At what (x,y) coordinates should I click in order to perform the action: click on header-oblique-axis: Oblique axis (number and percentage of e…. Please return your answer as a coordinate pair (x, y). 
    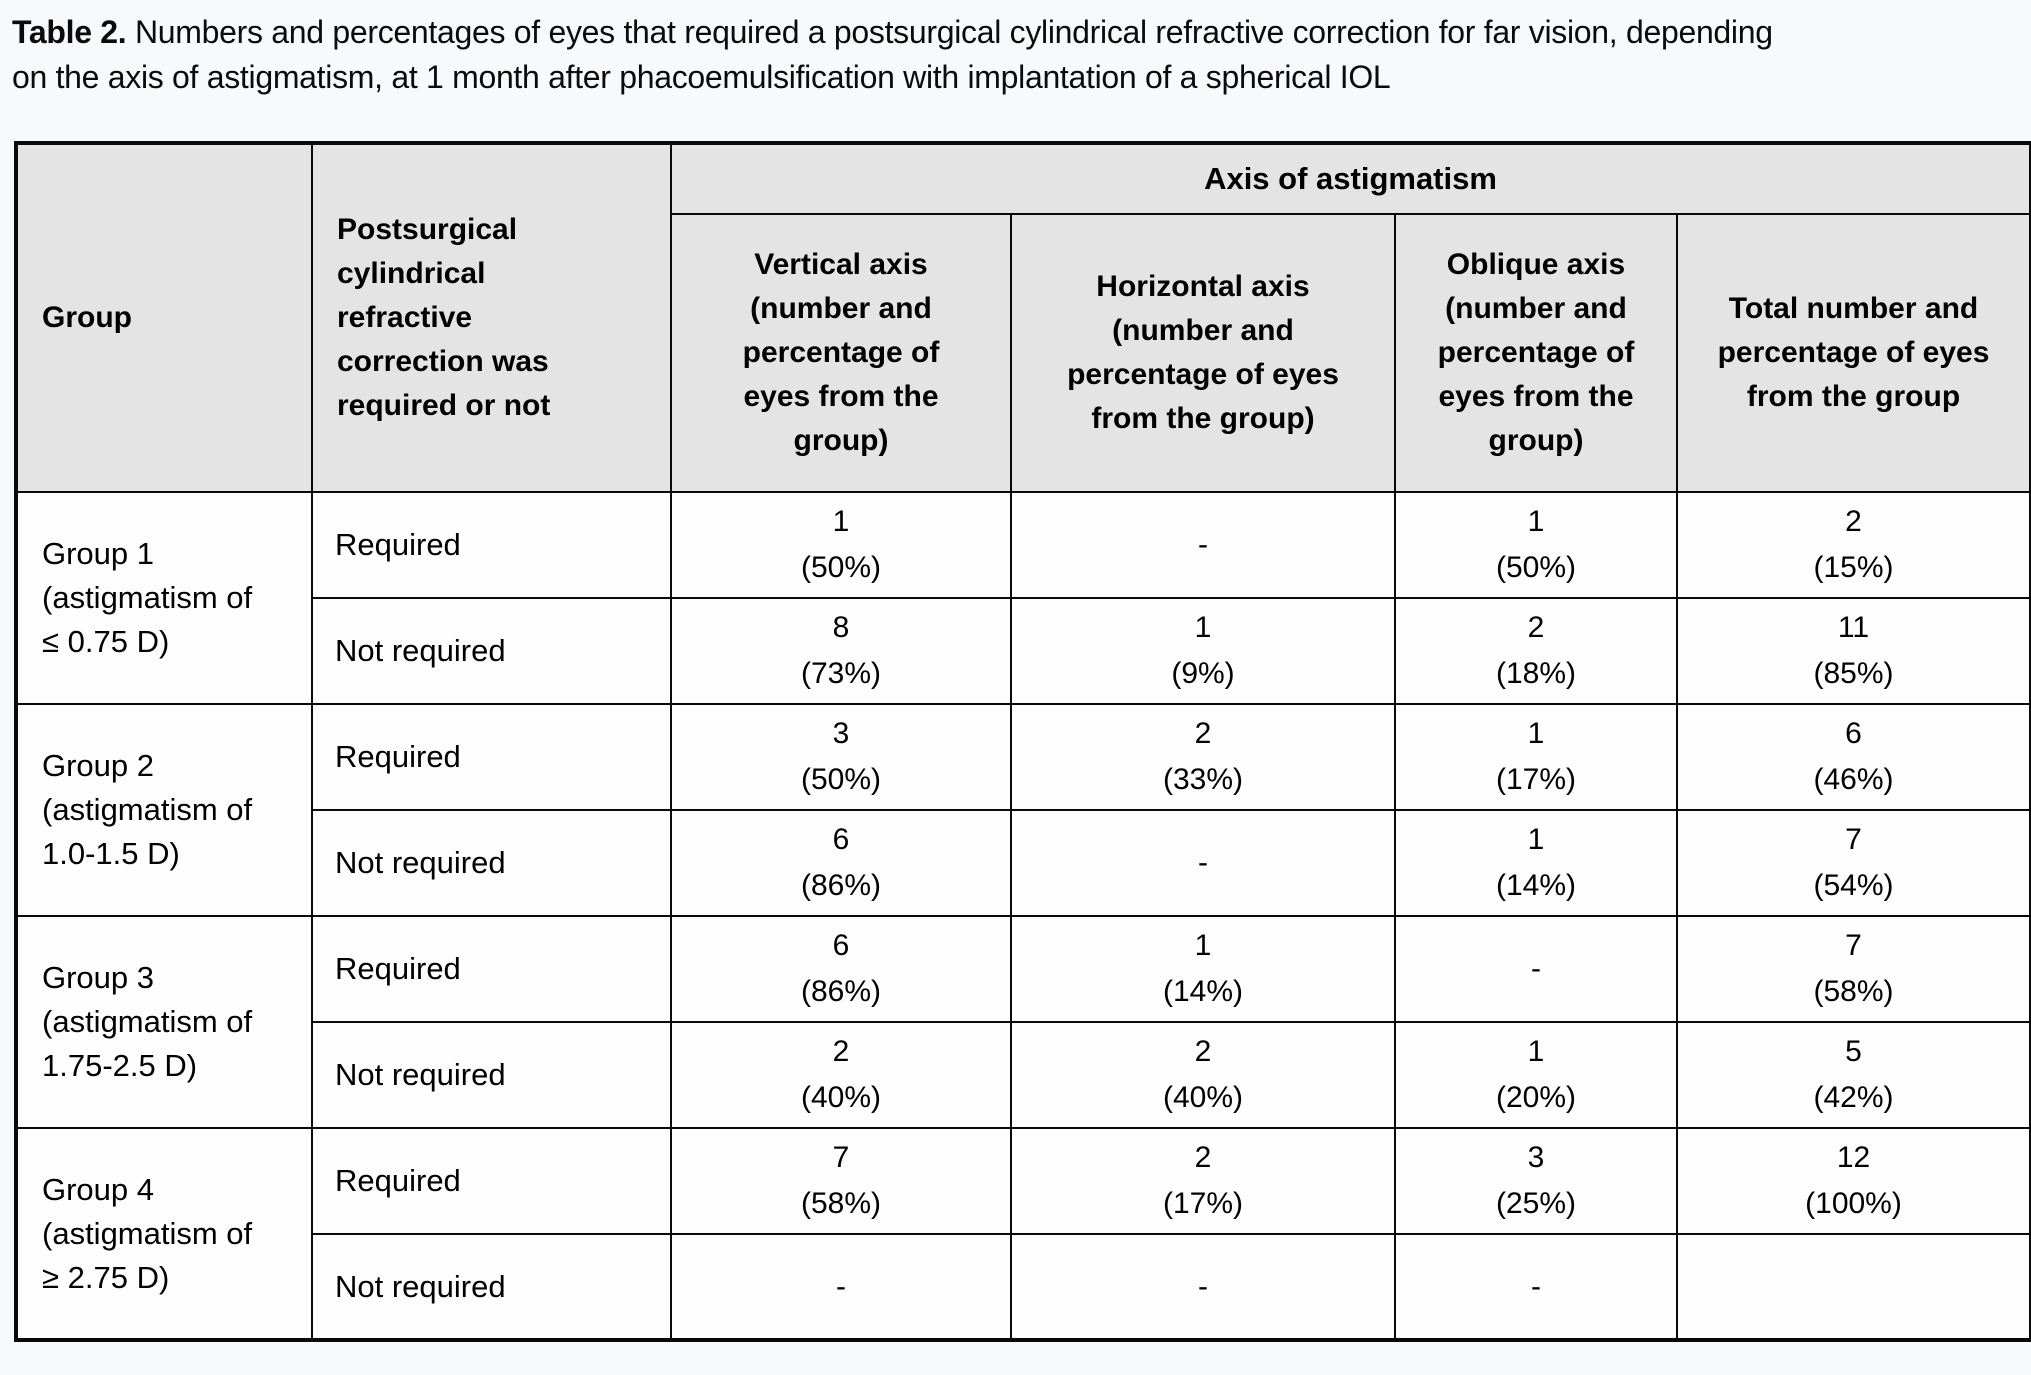
    Looking at the image, I should click on (1536, 353).